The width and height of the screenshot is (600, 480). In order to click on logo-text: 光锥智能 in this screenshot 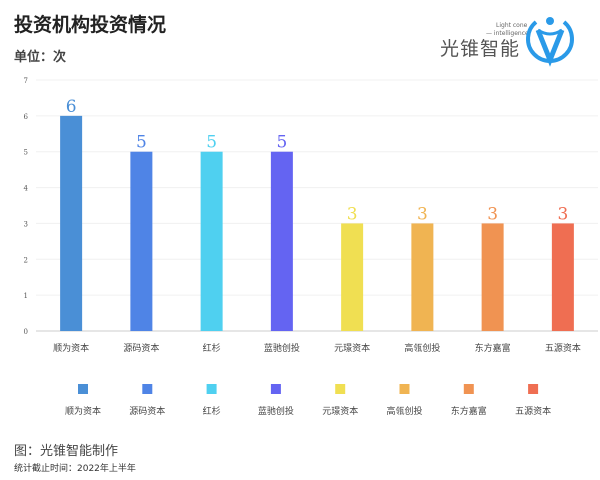, I will do `click(480, 49)`.